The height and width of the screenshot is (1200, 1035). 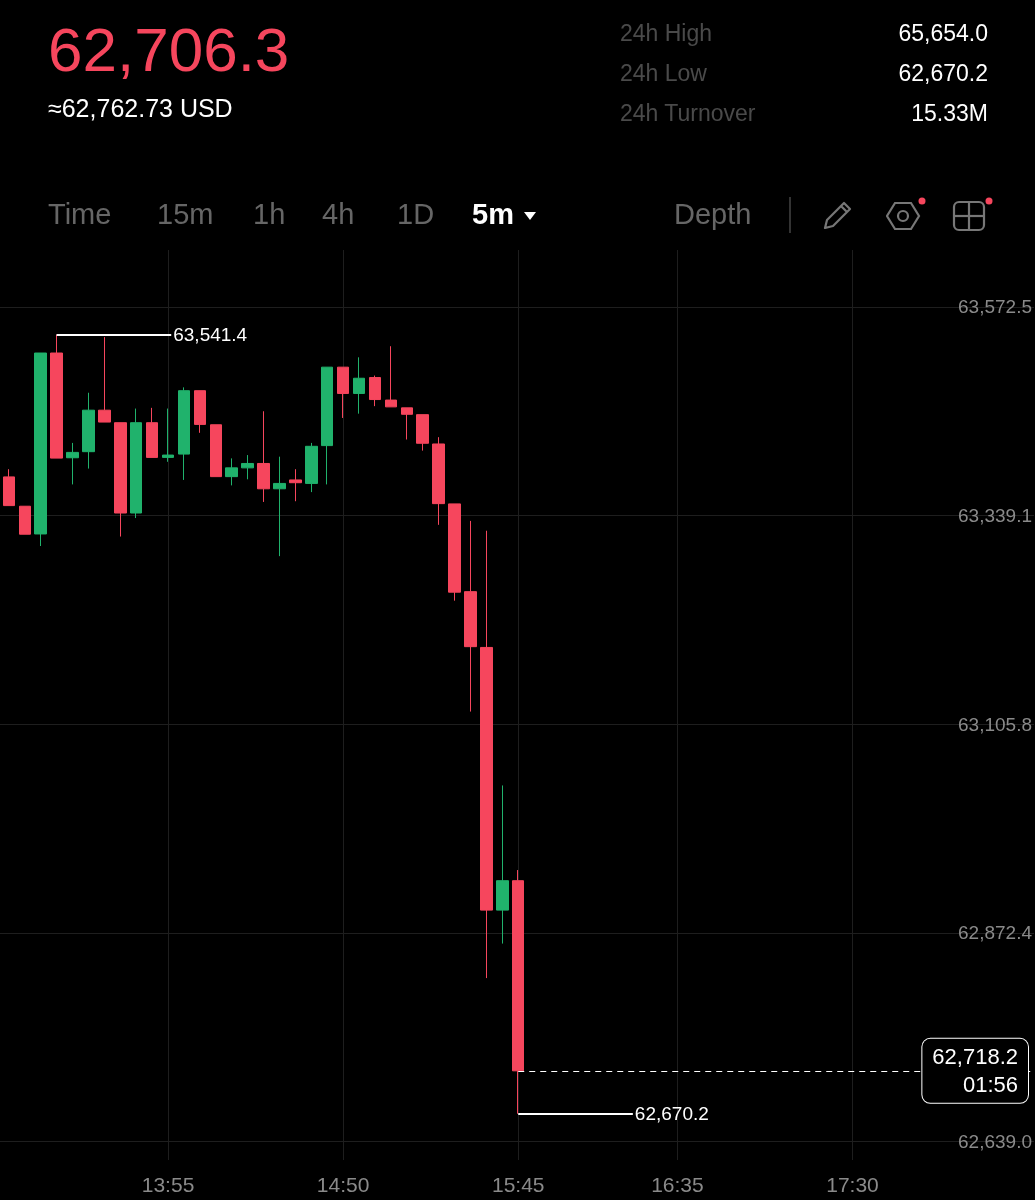 I want to click on chart-title: 62,706.3, so click(x=169, y=49).